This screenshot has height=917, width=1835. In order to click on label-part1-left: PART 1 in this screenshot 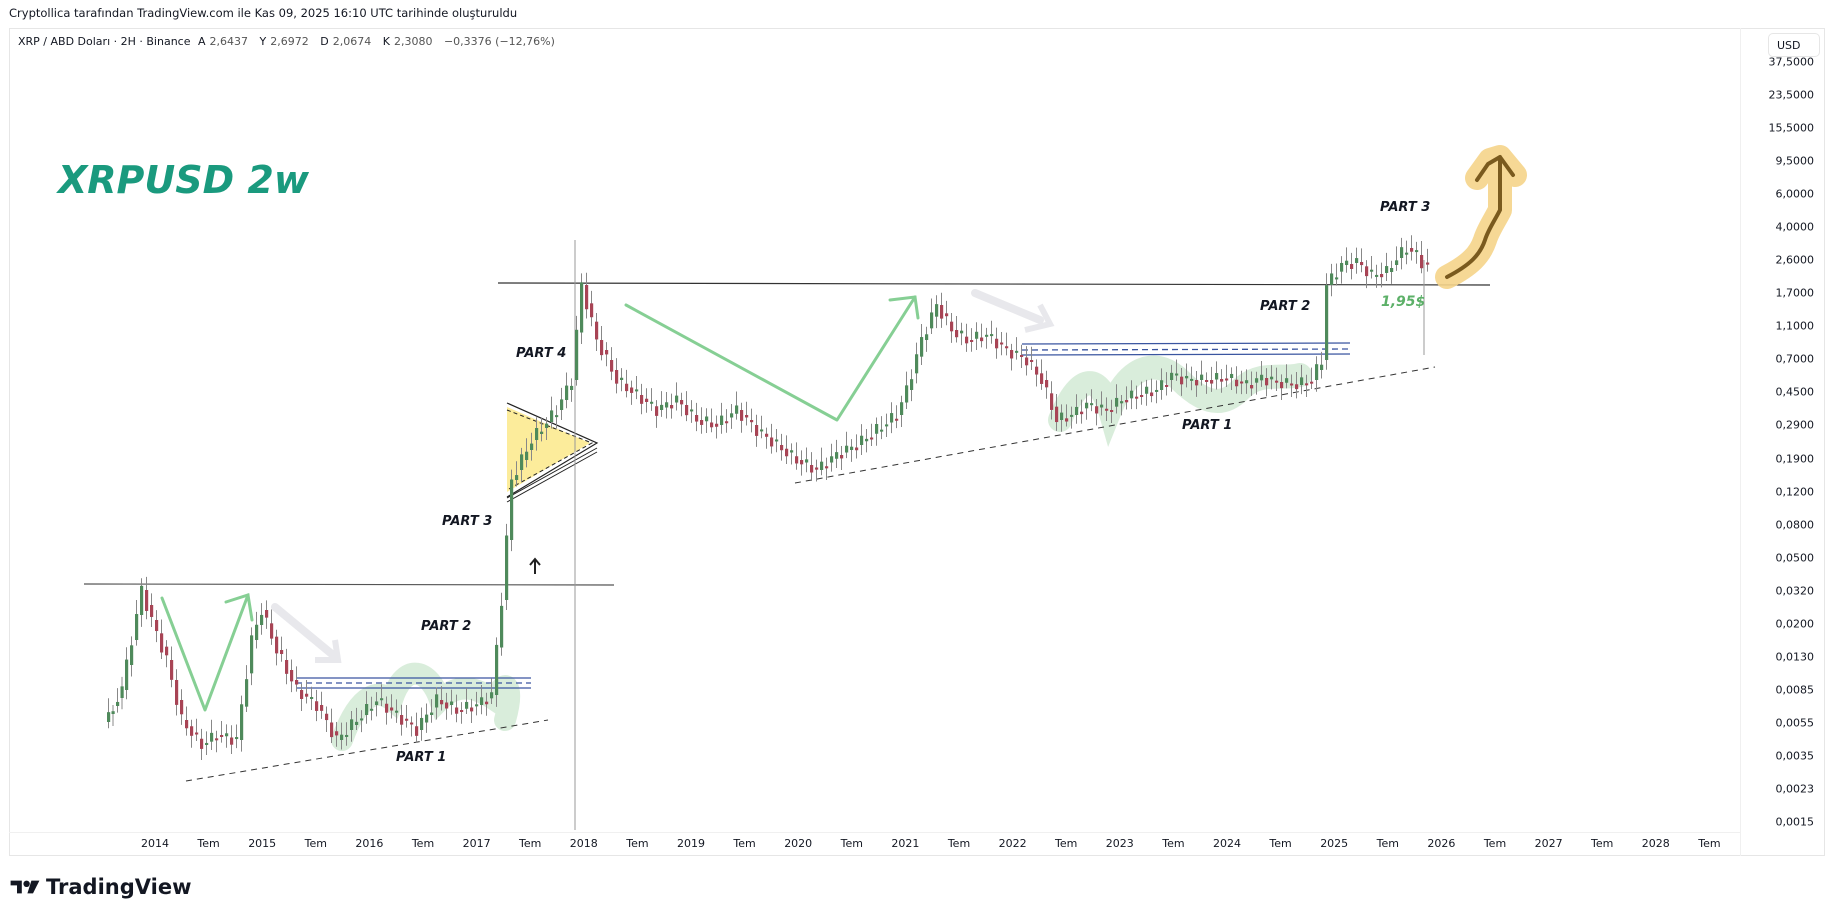, I will do `click(421, 757)`.